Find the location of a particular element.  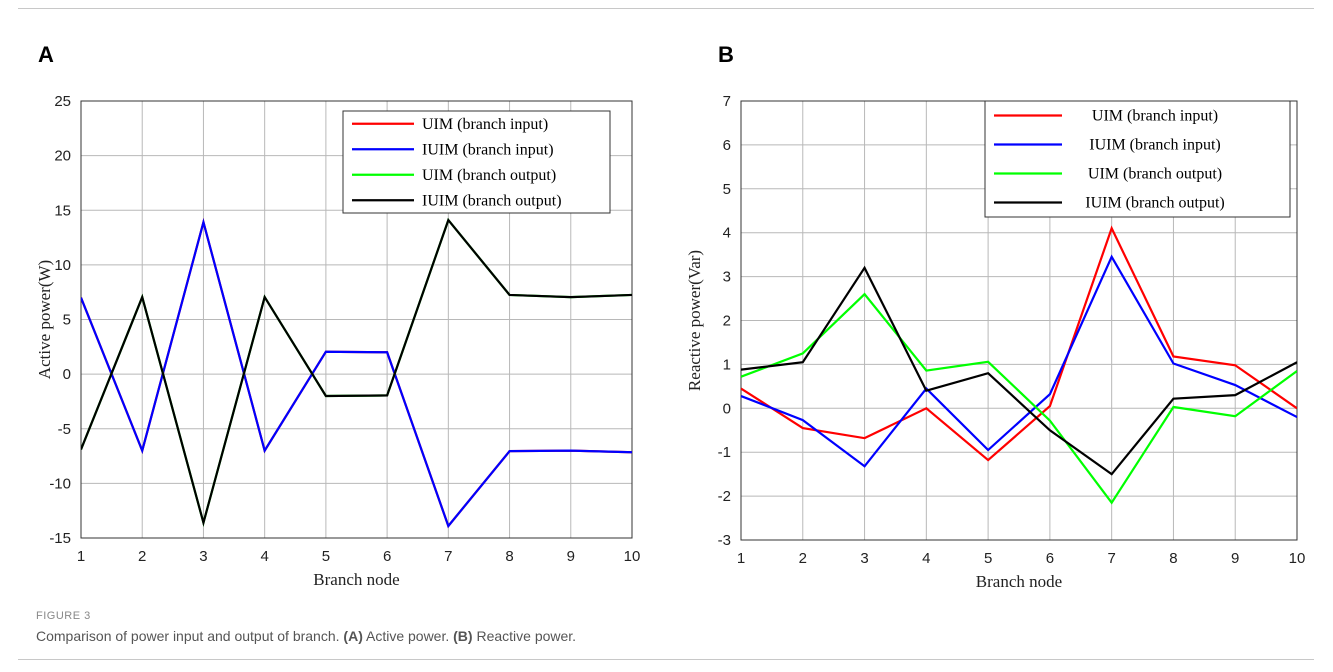

y-tick-label: 7 is located at coordinates (727, 101).